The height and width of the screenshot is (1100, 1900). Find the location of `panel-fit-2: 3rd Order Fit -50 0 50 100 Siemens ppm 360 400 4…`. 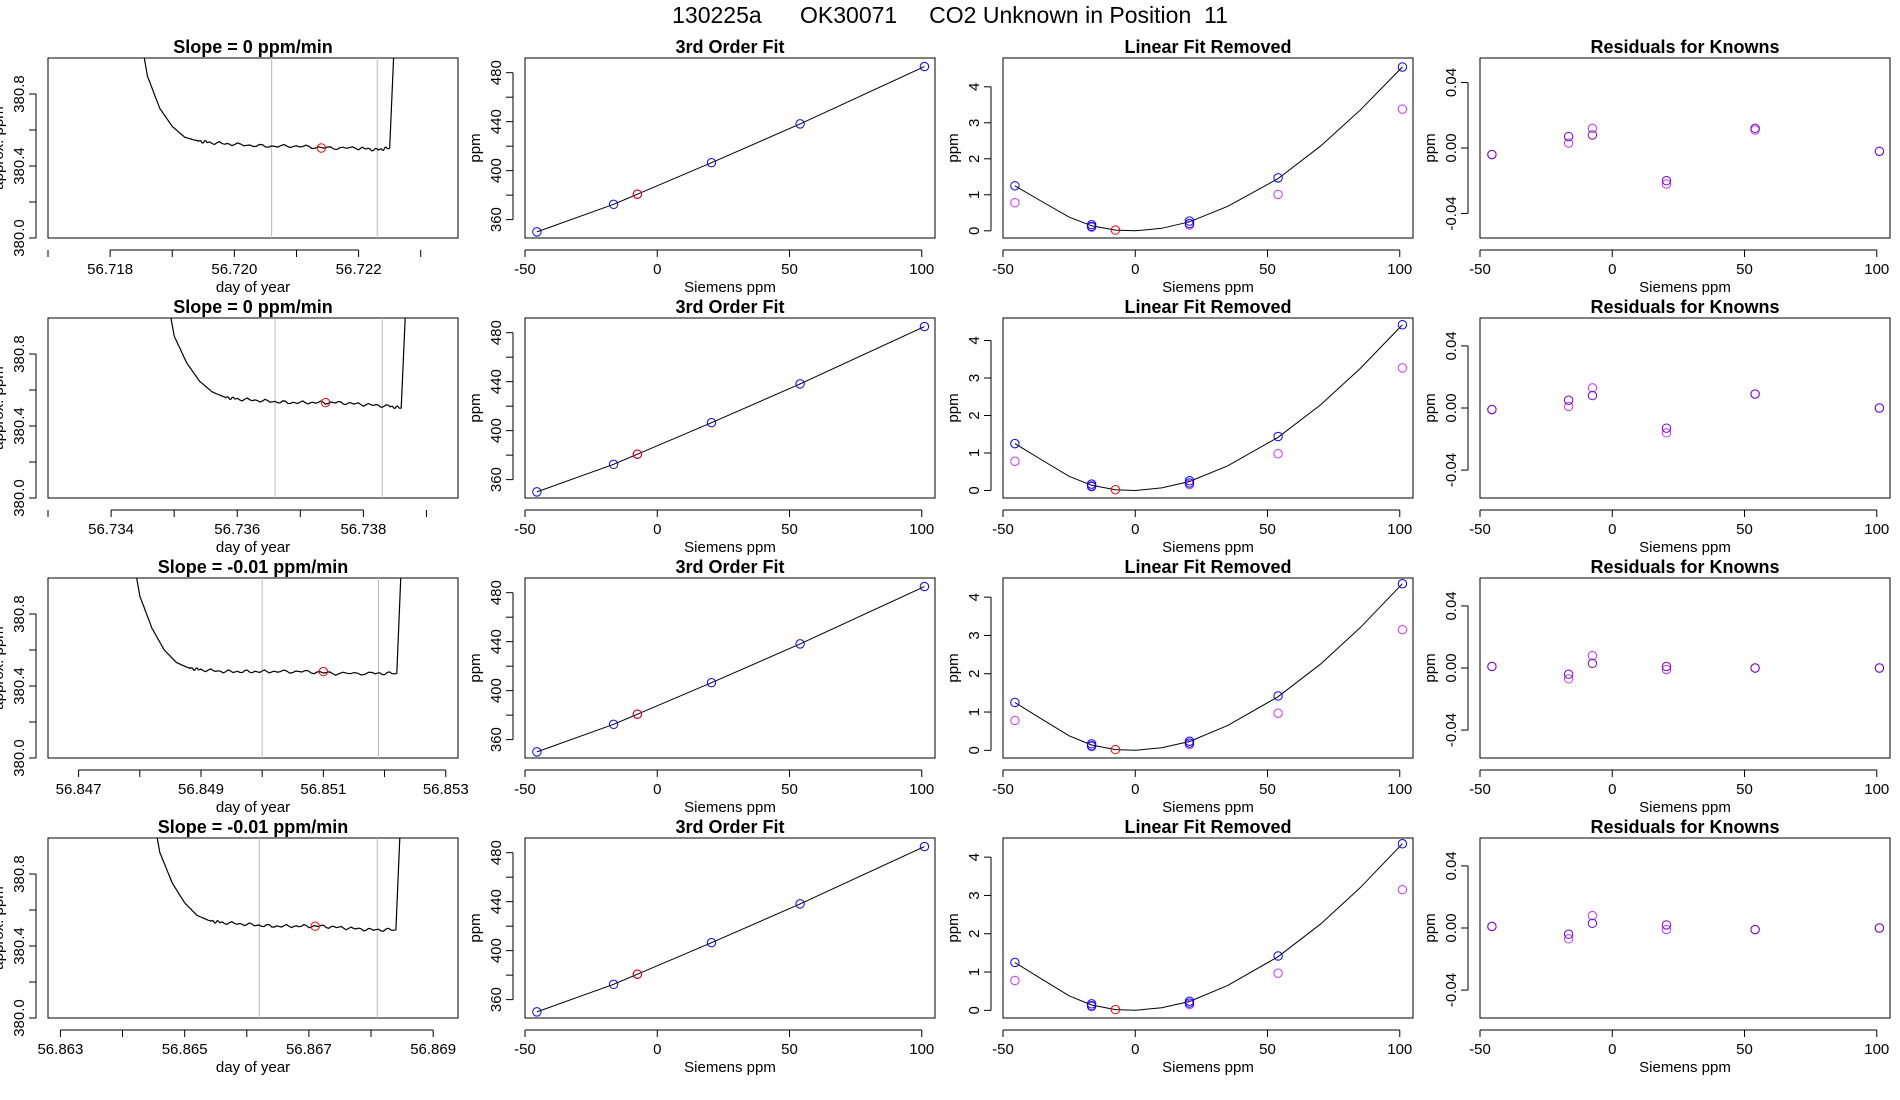

panel-fit-2: 3rd Order Fit -50 0 50 100 Siemens ppm 360 400 4… is located at coordinates (701, 426).